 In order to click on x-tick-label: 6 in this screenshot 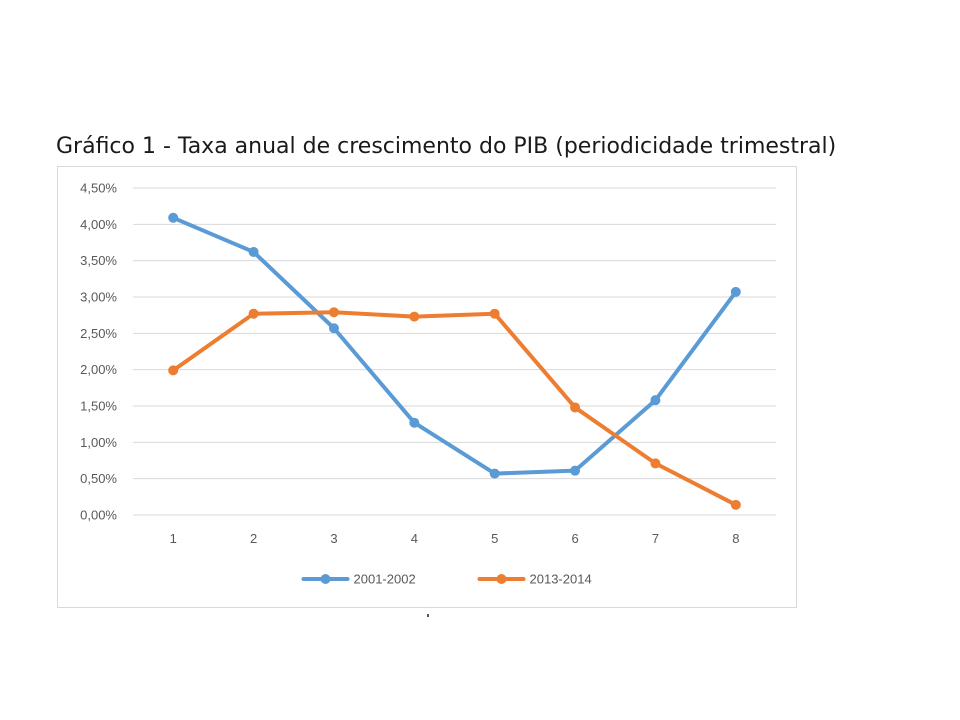, I will do `click(574, 538)`.